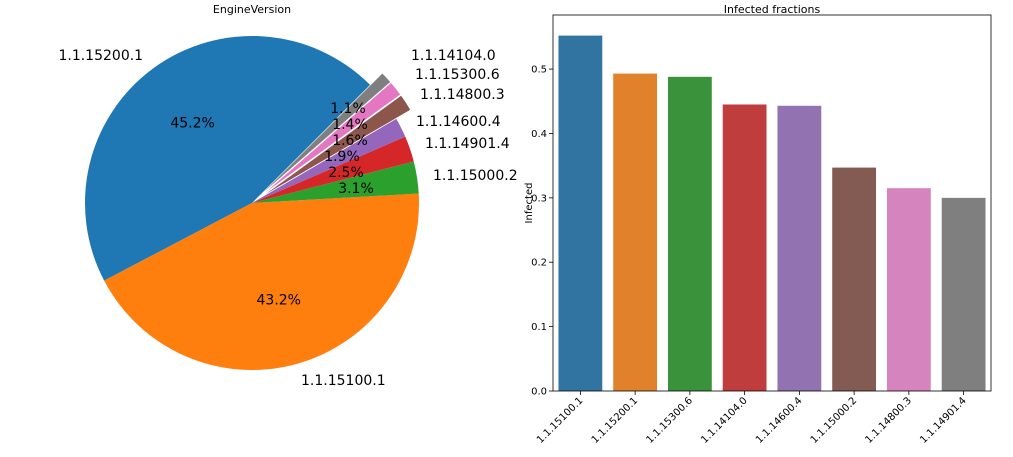 Image resolution: width=1013 pixels, height=457 pixels. What do you see at coordinates (539, 134) in the screenshot?
I see `y-tick-label: 0.4` at bounding box center [539, 134].